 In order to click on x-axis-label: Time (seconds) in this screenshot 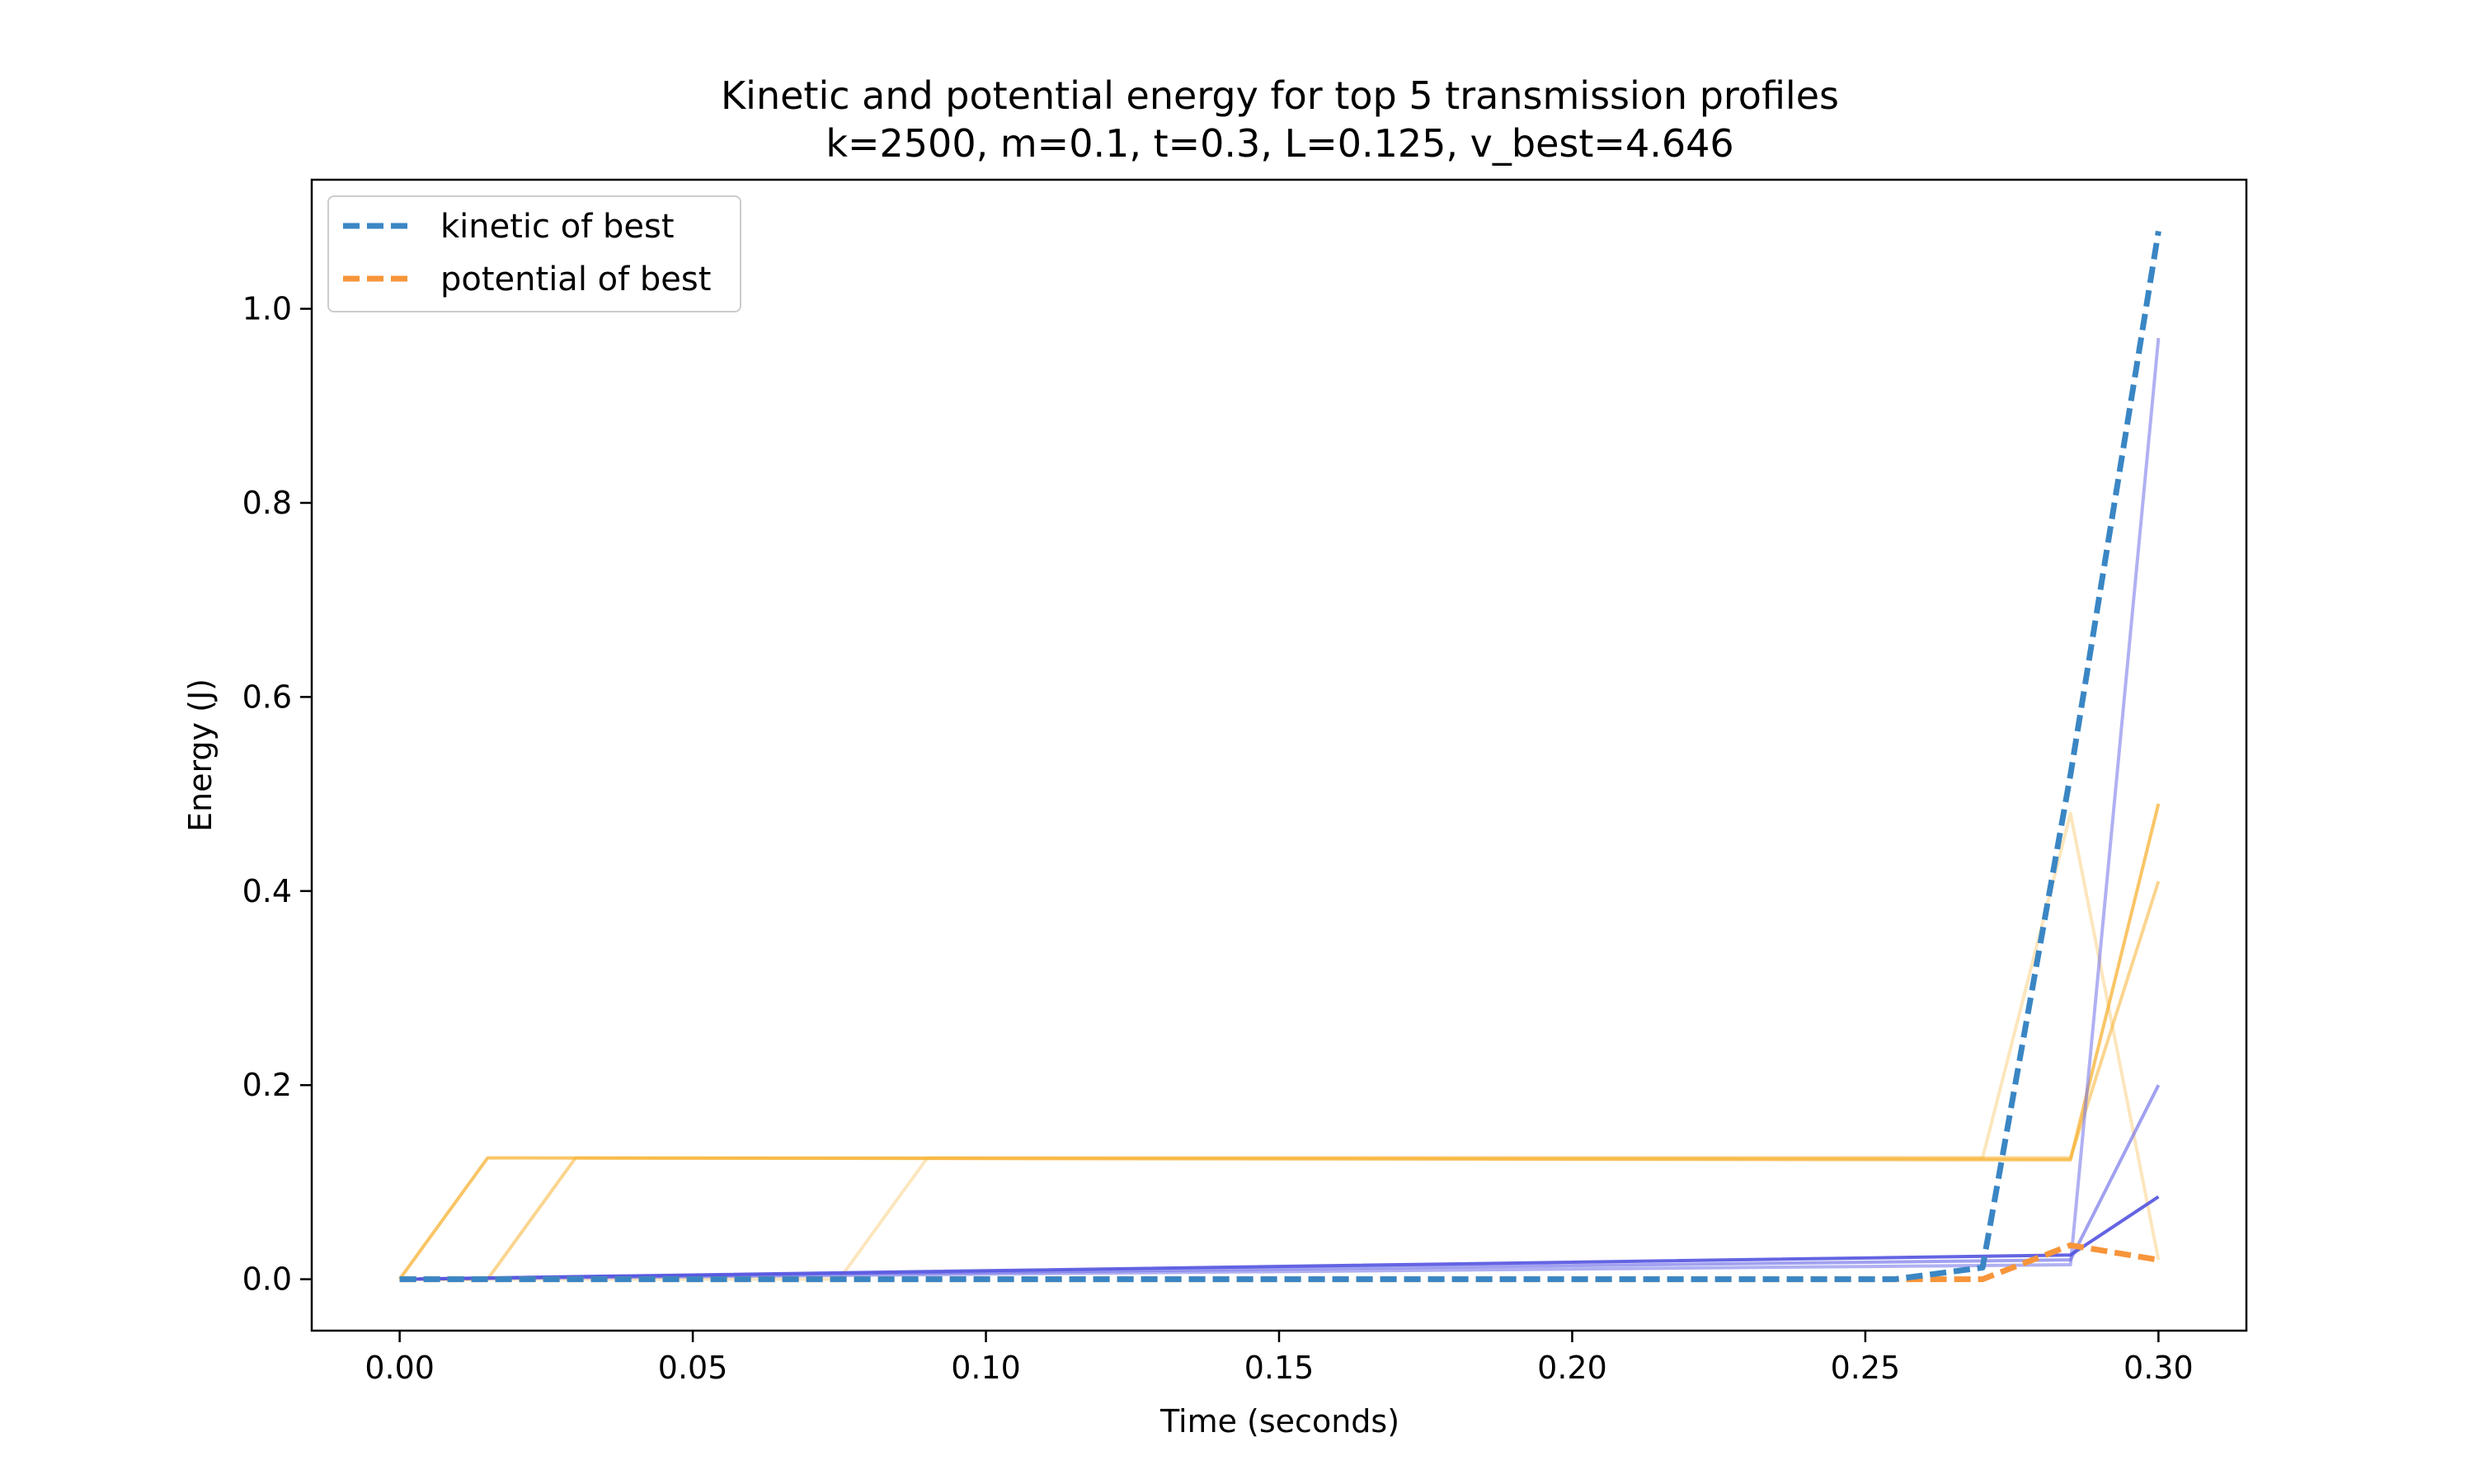, I will do `click(1279, 1421)`.